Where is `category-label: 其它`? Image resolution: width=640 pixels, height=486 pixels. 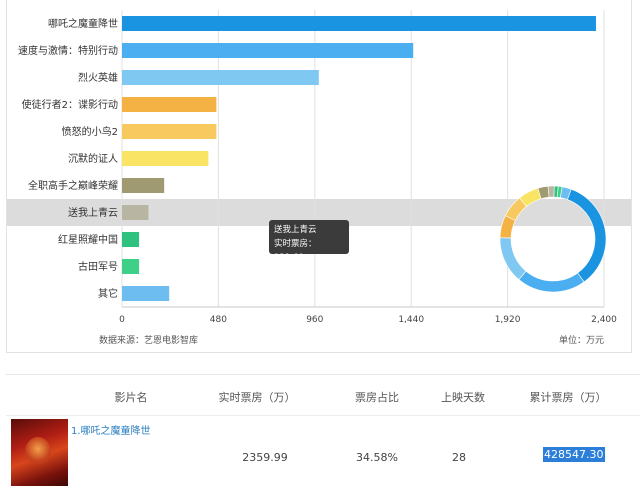
category-label: 其它 is located at coordinates (108, 293).